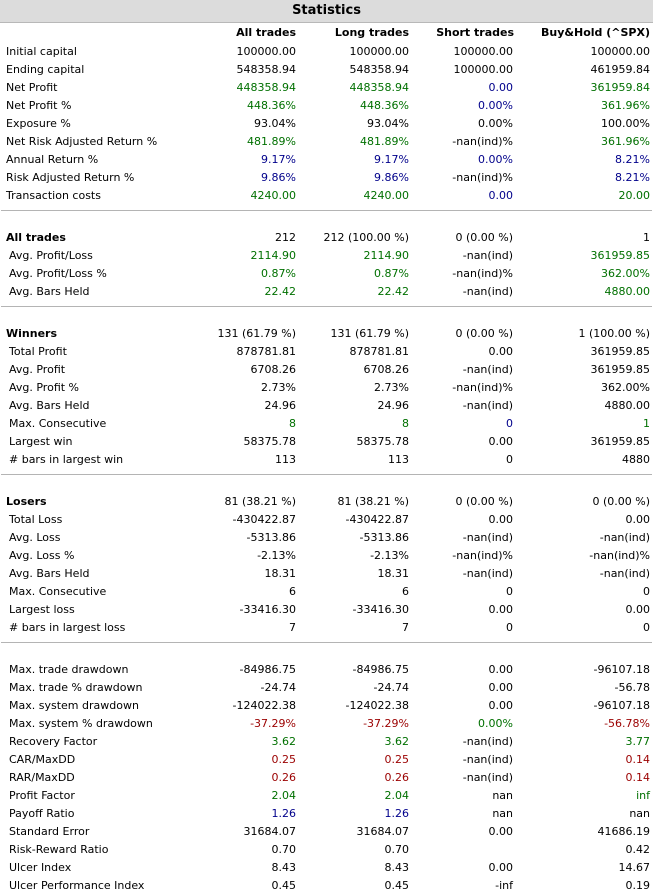 The width and height of the screenshot is (653, 895). Describe the element at coordinates (284, 741) in the screenshot. I see `stat-value-all-trades: 3.62` at that location.